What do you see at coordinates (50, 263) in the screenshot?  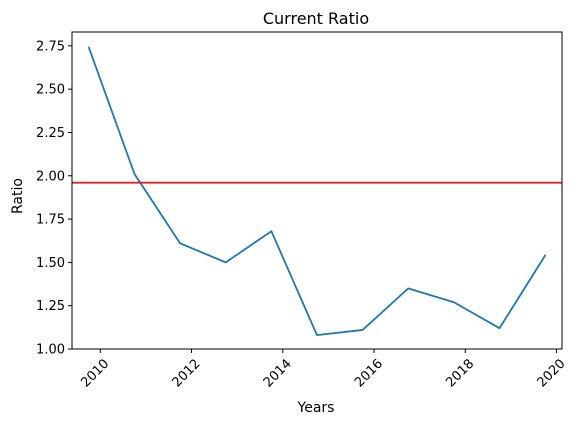 I see `y-tick-label: 1.50` at bounding box center [50, 263].